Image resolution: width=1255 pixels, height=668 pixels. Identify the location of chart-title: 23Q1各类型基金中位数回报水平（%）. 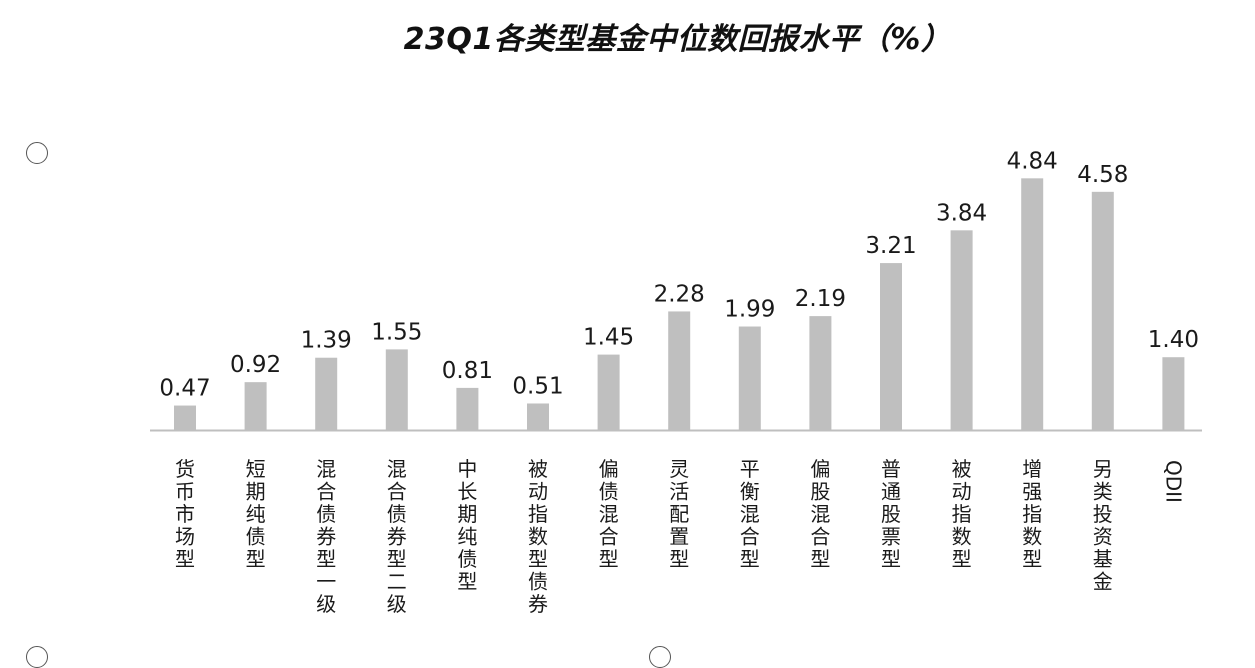
(677, 39).